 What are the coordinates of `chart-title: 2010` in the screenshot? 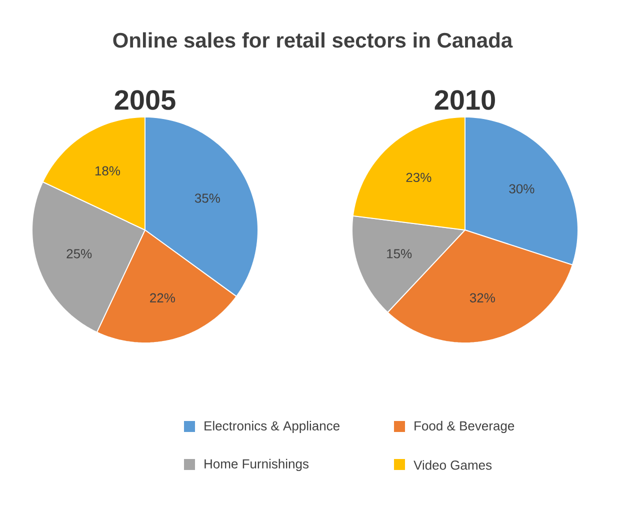 It's located at (464, 100).